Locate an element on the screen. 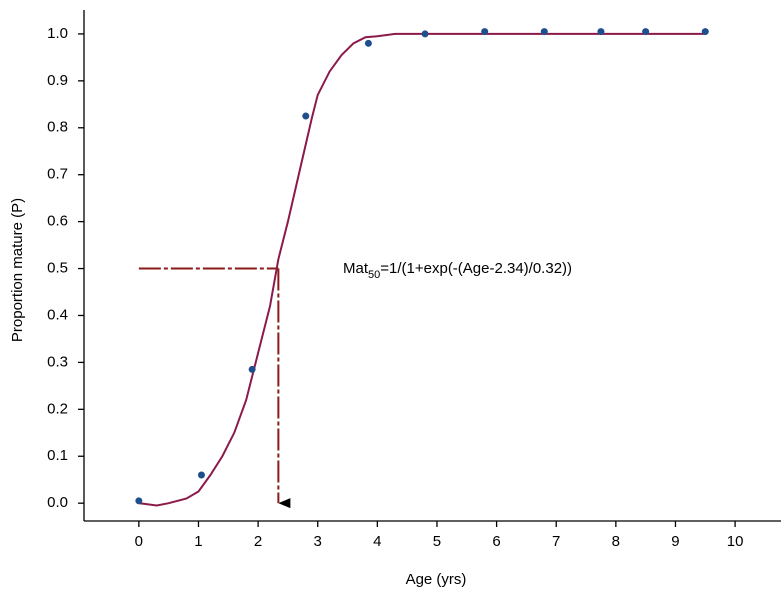 The width and height of the screenshot is (781, 596). y-tick-label: 1.0 is located at coordinates (57, 33).